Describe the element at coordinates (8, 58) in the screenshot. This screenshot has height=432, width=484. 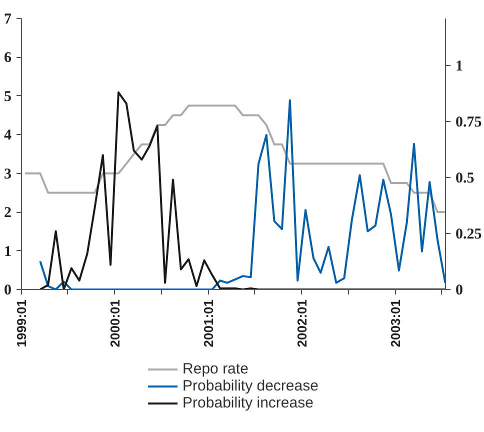
I see `y-tick-label: 6` at that location.